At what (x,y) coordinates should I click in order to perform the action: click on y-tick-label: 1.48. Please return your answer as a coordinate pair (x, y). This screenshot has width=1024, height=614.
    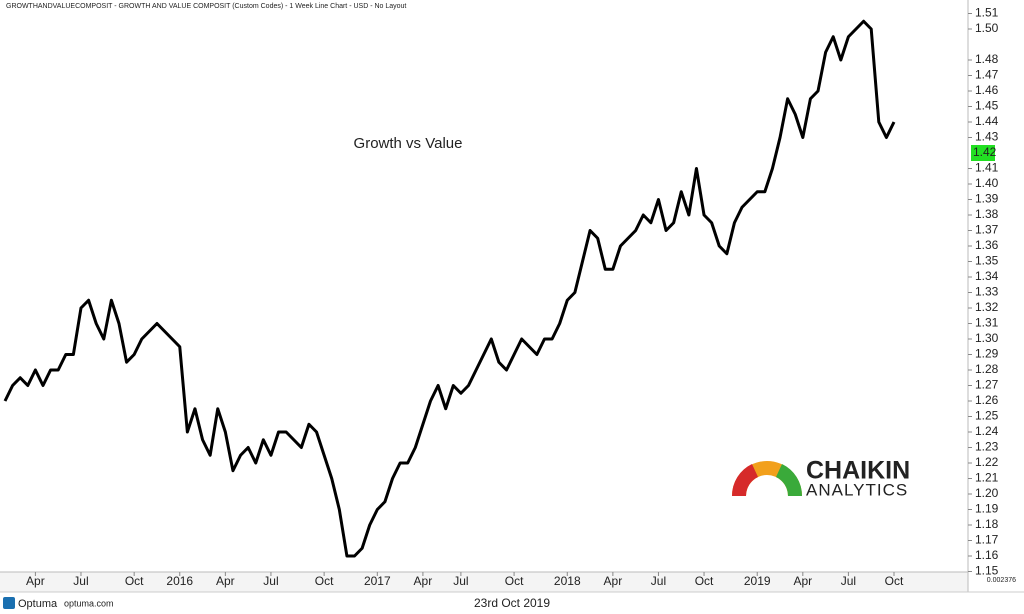
    Looking at the image, I should click on (987, 59).